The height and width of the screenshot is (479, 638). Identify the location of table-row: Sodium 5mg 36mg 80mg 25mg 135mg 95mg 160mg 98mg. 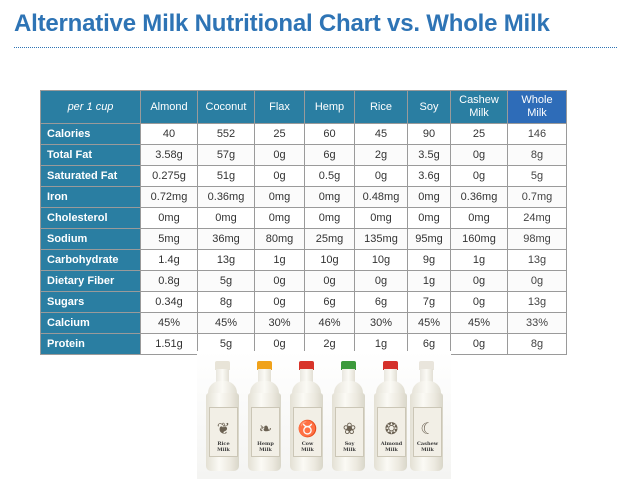
(303, 239).